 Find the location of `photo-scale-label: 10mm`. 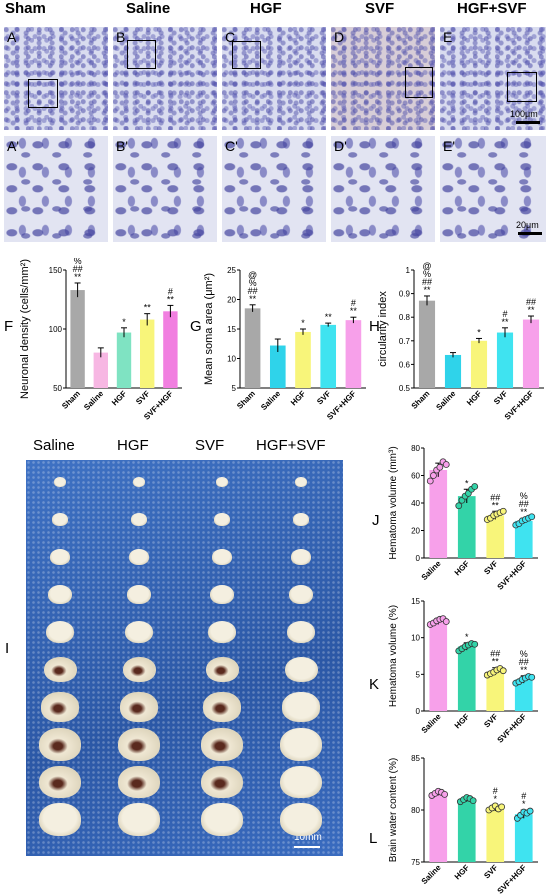

photo-scale-label: 10mm is located at coordinates (308, 837).